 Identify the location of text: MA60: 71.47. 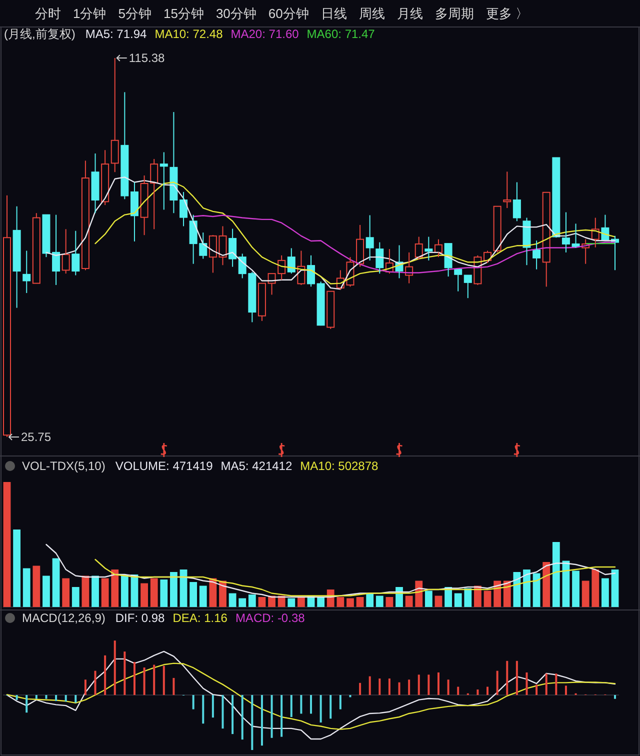
(341, 34).